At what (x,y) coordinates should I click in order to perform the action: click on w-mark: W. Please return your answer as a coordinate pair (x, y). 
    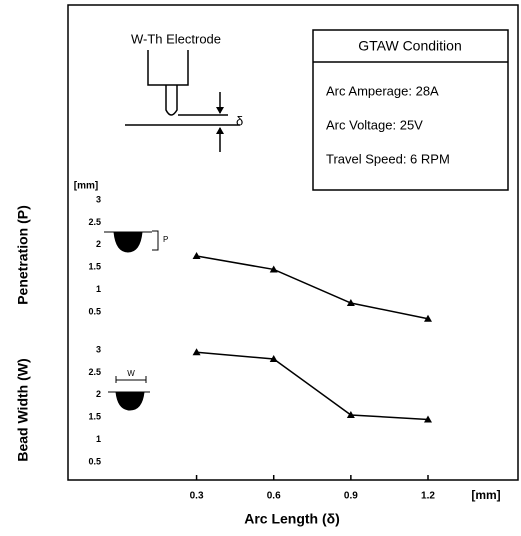
    Looking at the image, I should click on (131, 373).